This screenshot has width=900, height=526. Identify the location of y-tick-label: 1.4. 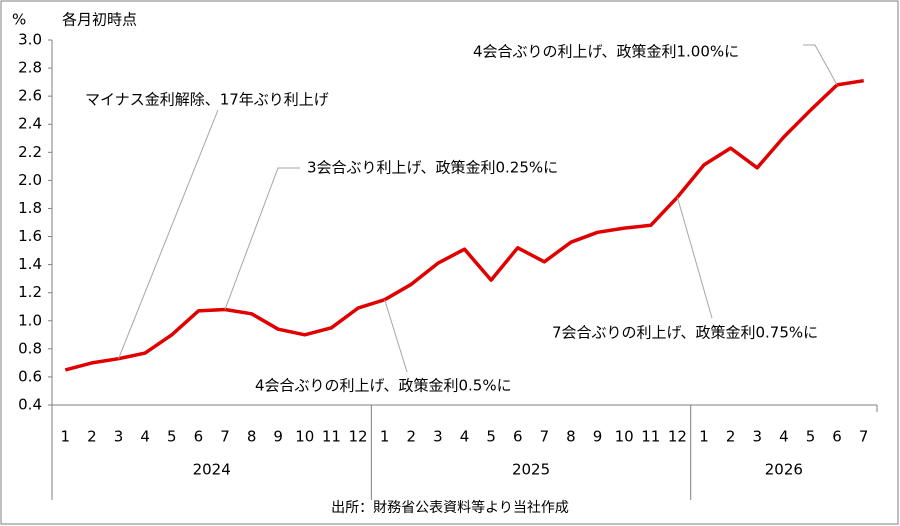
(30, 264).